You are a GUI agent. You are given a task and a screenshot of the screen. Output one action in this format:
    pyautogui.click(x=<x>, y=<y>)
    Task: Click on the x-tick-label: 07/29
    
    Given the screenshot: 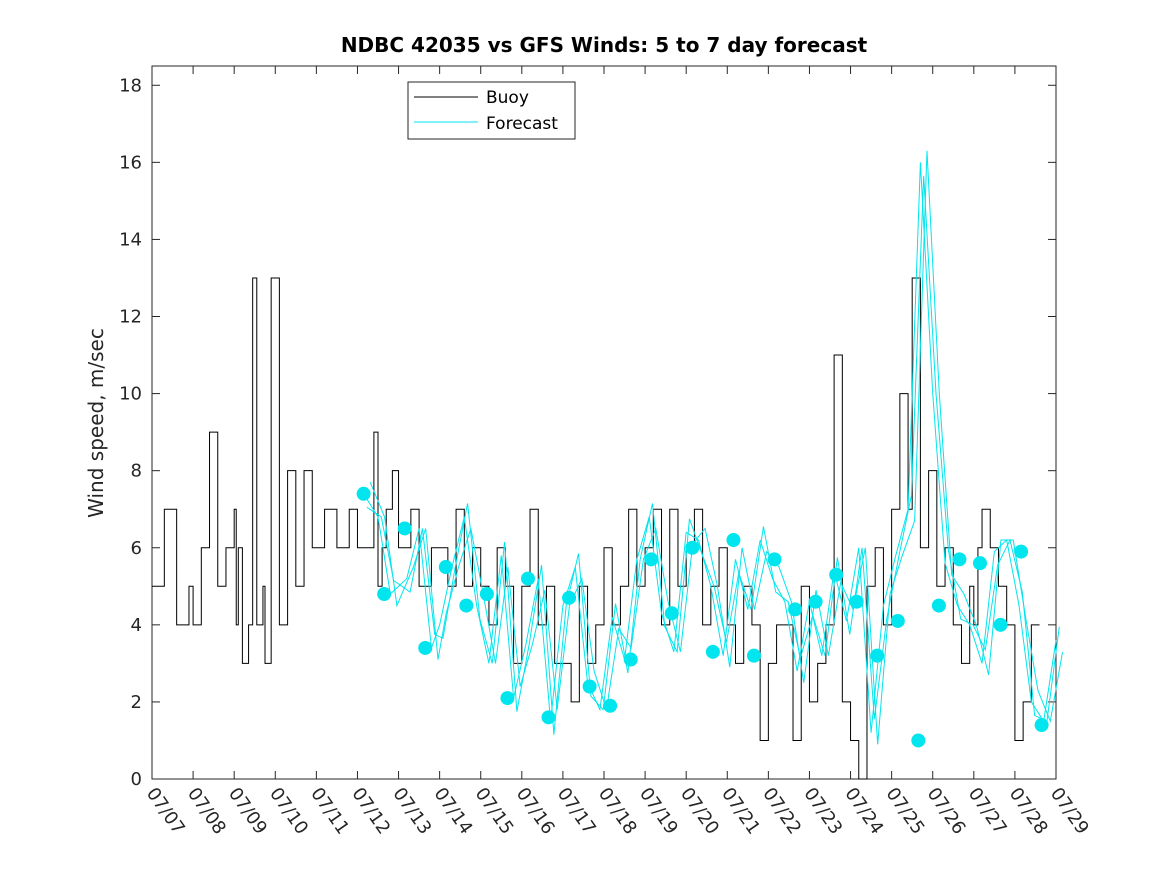 What is the action you would take?
    pyautogui.click(x=1069, y=811)
    